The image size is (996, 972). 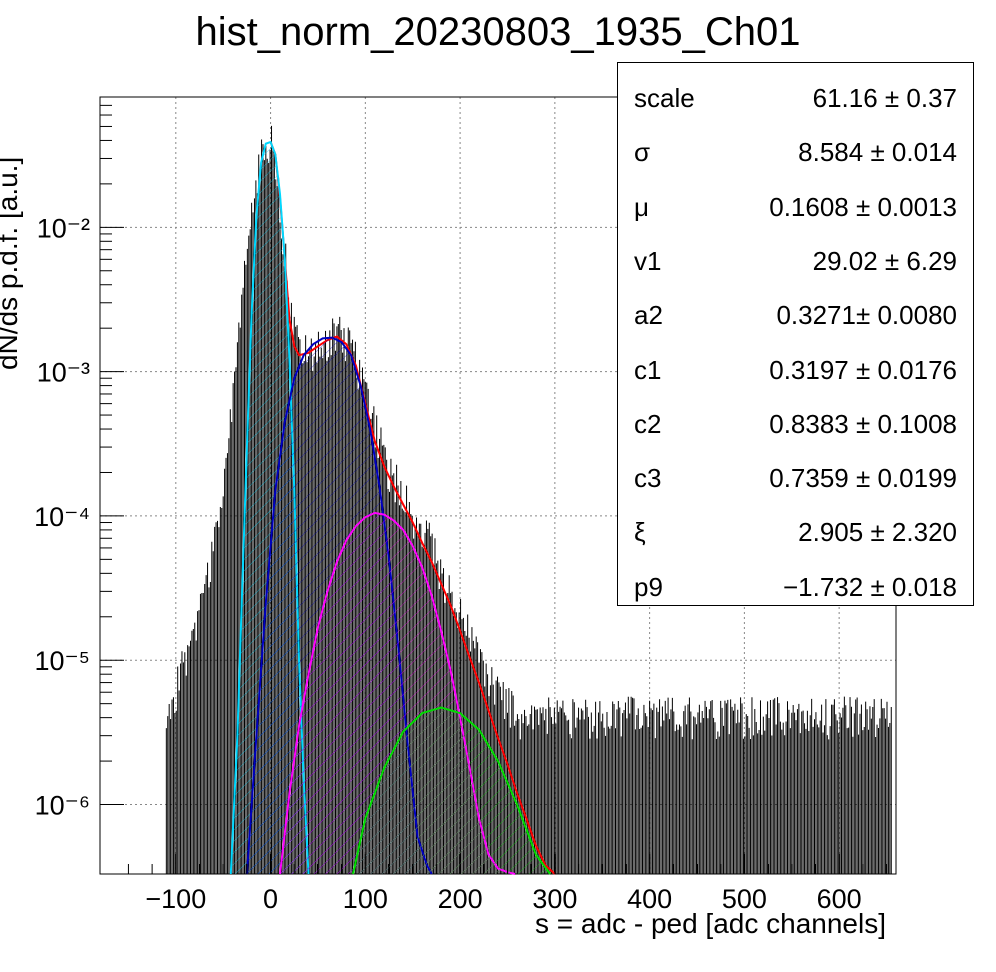 I want to click on x-axis-label: s = adc - ped [adc channels], so click(x=710, y=923).